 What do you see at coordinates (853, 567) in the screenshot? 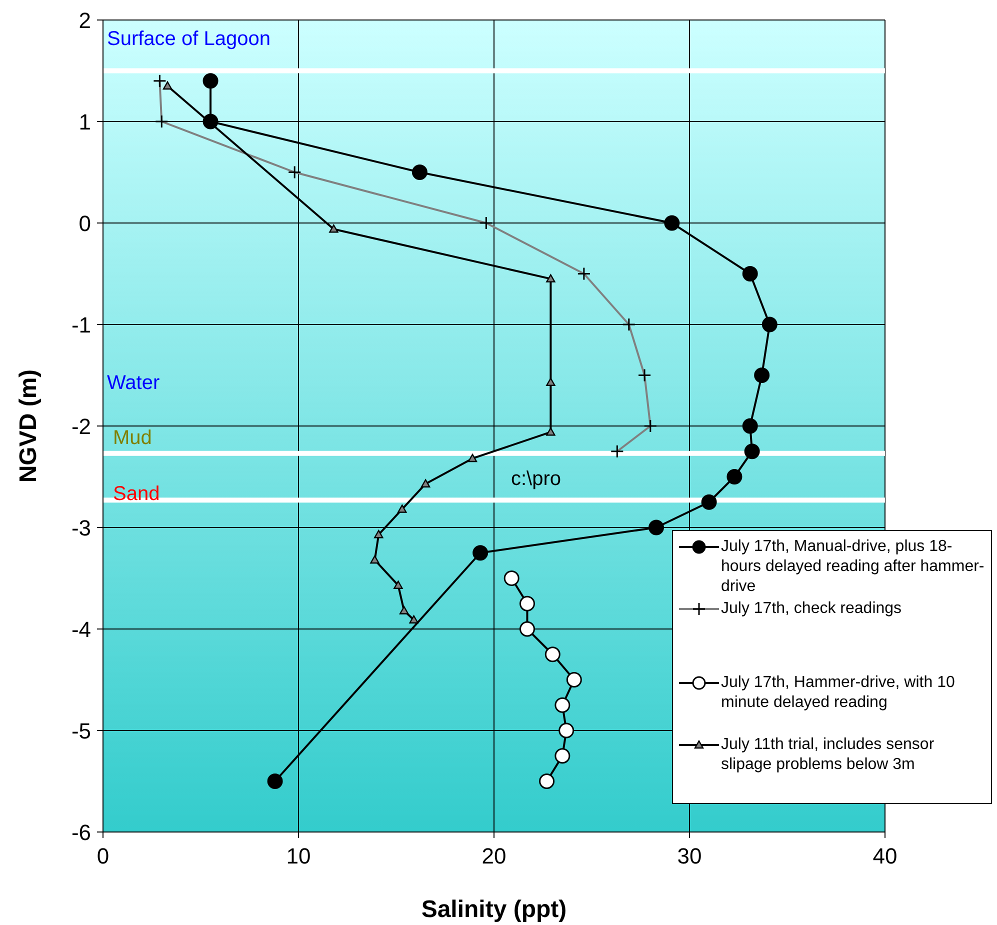
I see `legend-label: July 17th, Manual-drive, plus 18-hours delayed reading after hammer-drive` at bounding box center [853, 567].